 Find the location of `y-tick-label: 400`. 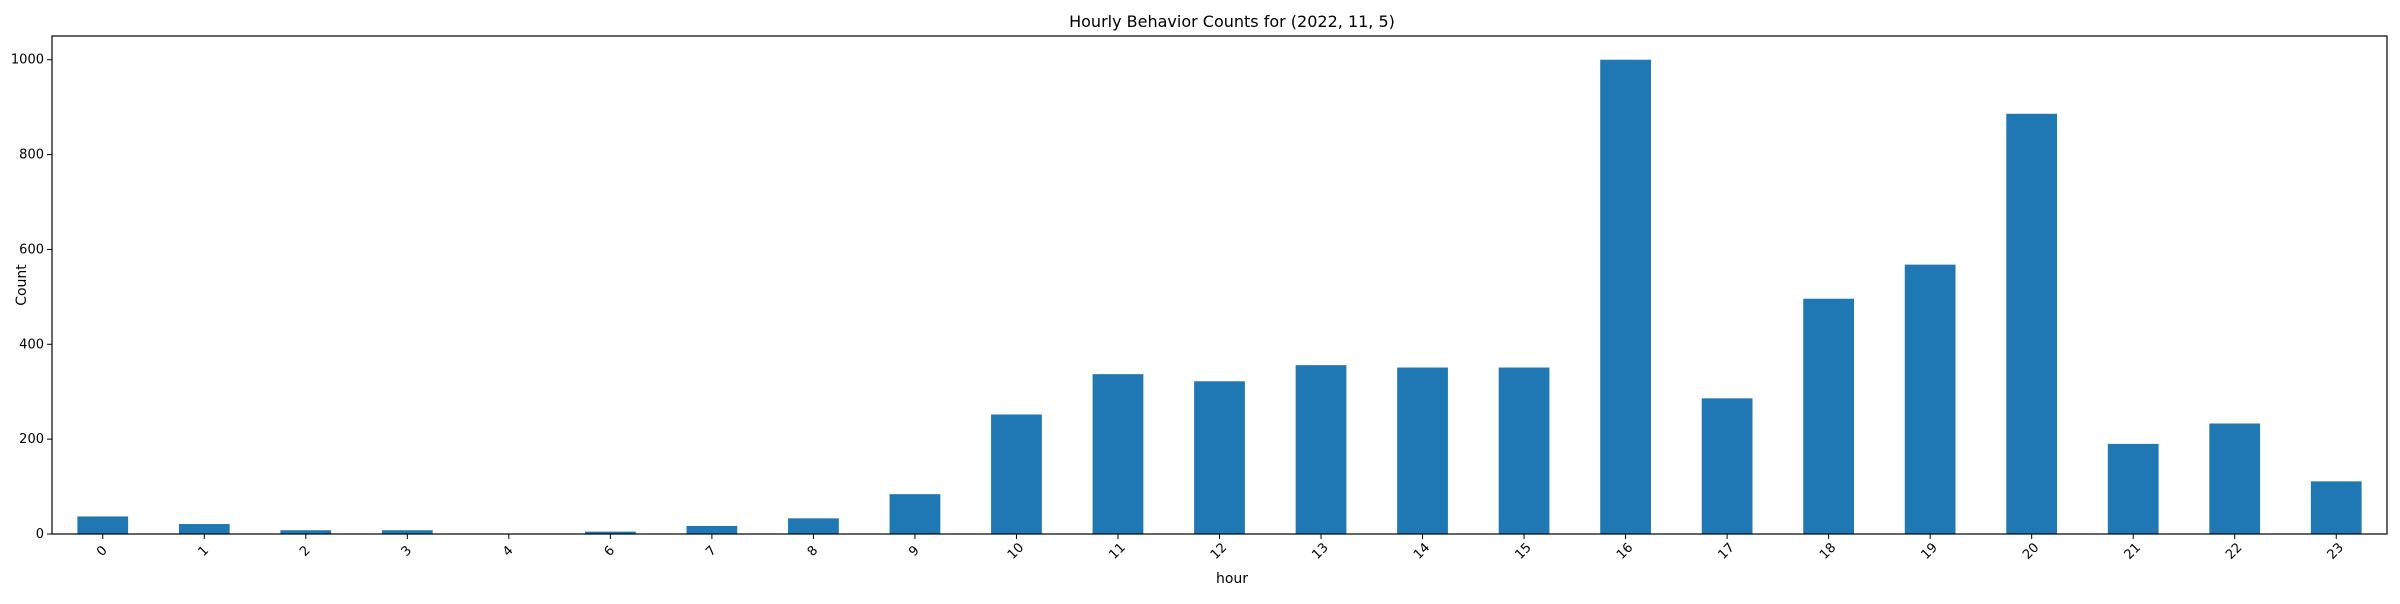

y-tick-label: 400 is located at coordinates (31, 344).